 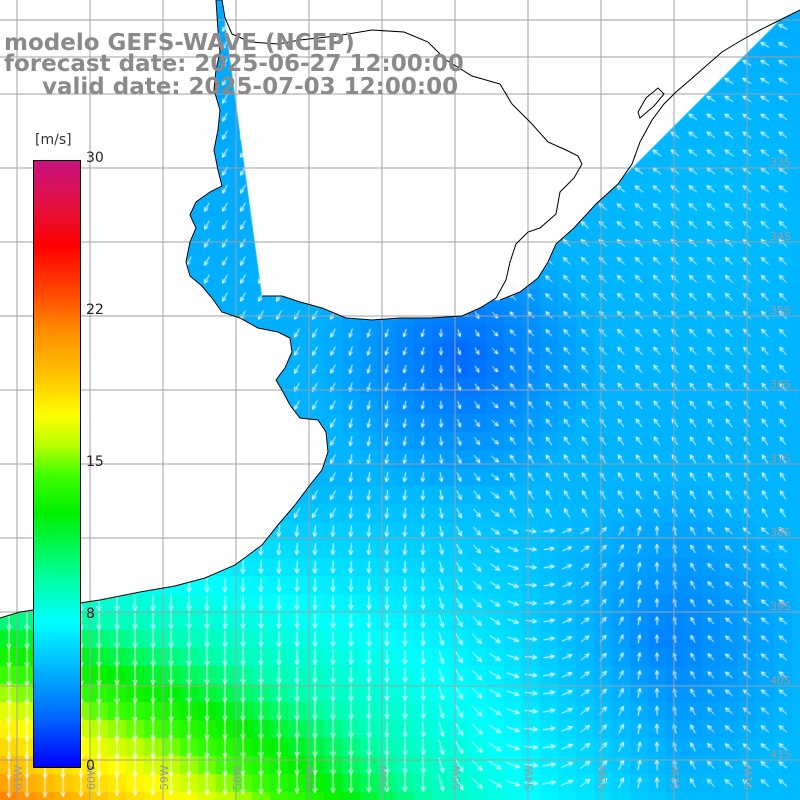 I want to click on latitude-label: 35S, so click(x=780, y=310).